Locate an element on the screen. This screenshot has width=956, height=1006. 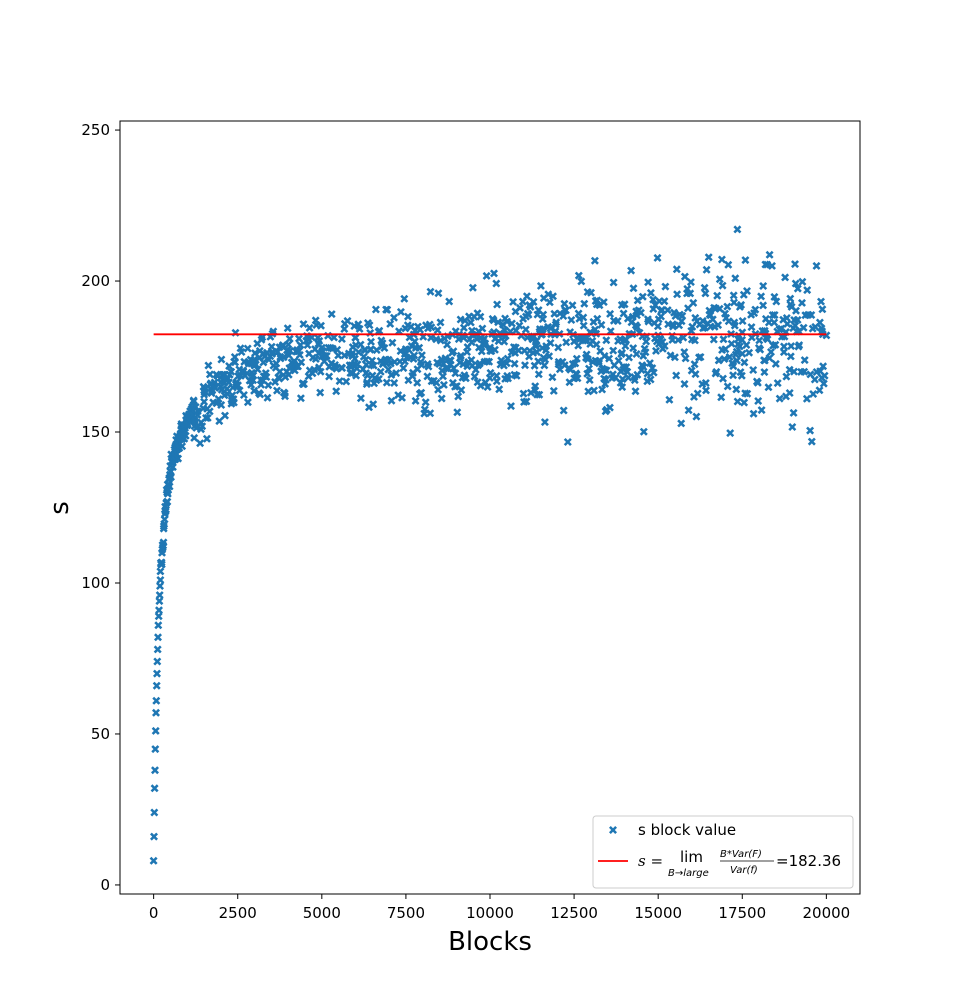
x-tick-label: 0 is located at coordinates (154, 913).